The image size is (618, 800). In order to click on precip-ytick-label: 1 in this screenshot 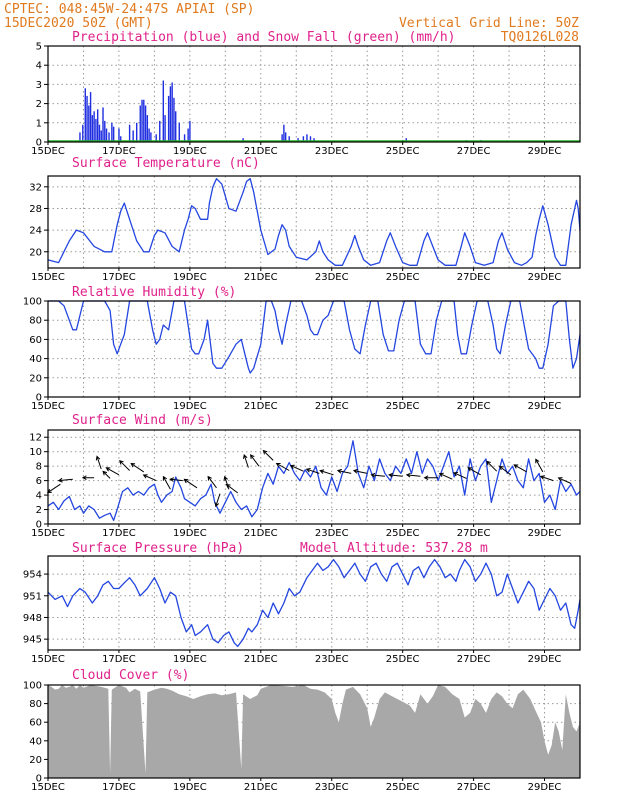, I will do `click(39, 123)`.